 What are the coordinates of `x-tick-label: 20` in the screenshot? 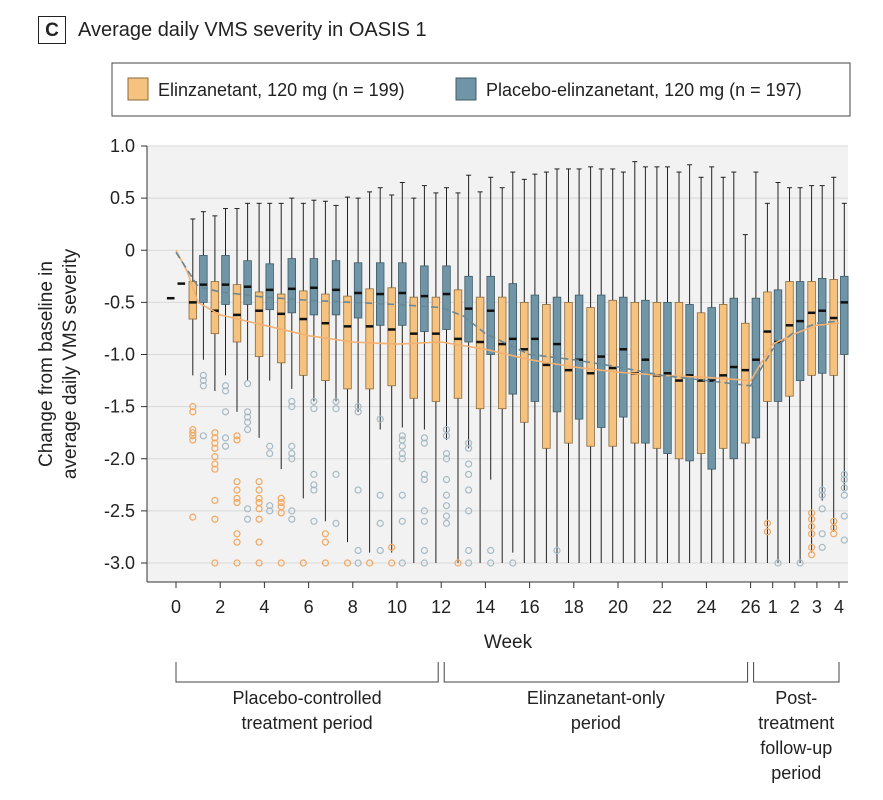 It's located at (618, 607).